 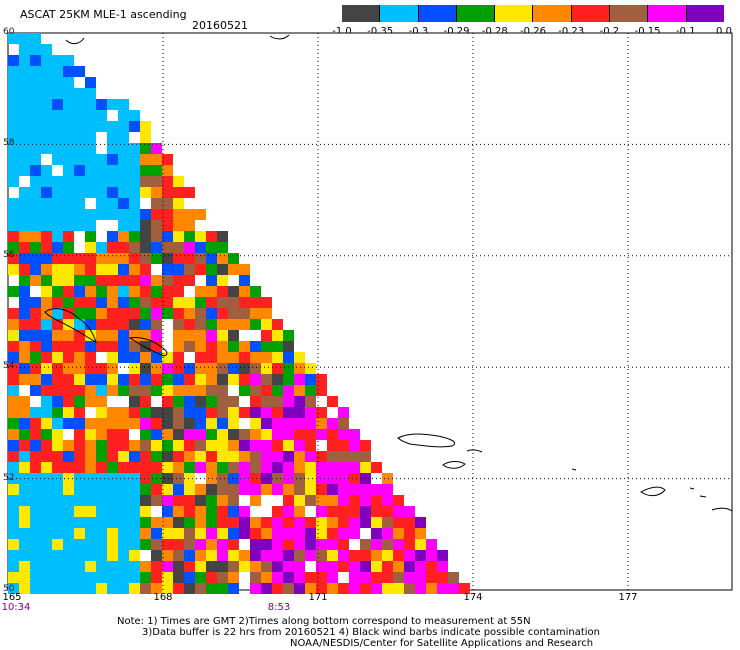 I want to click on latitude-tick-label: 60, so click(x=9, y=32).